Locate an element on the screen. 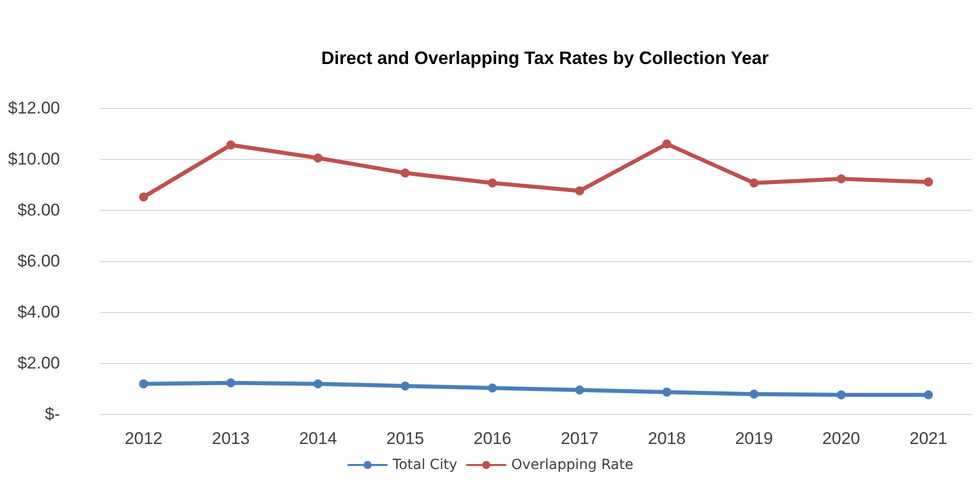 The width and height of the screenshot is (980, 485). y-tick-label: $10.00 is located at coordinates (34, 159).